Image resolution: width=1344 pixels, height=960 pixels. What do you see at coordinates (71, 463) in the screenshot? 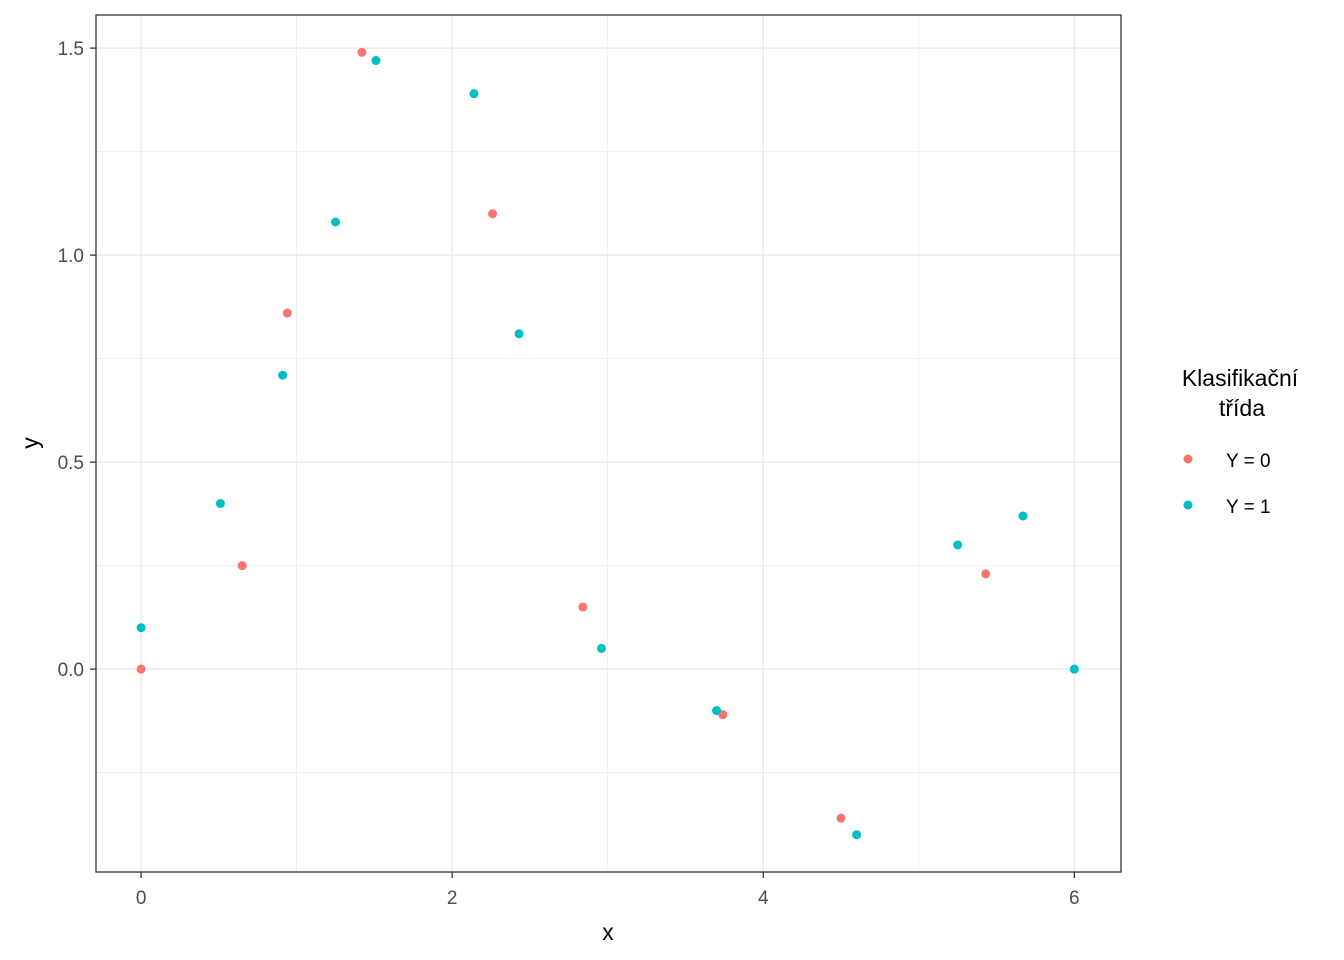
I see `y-tick-label: 0.5` at bounding box center [71, 463].